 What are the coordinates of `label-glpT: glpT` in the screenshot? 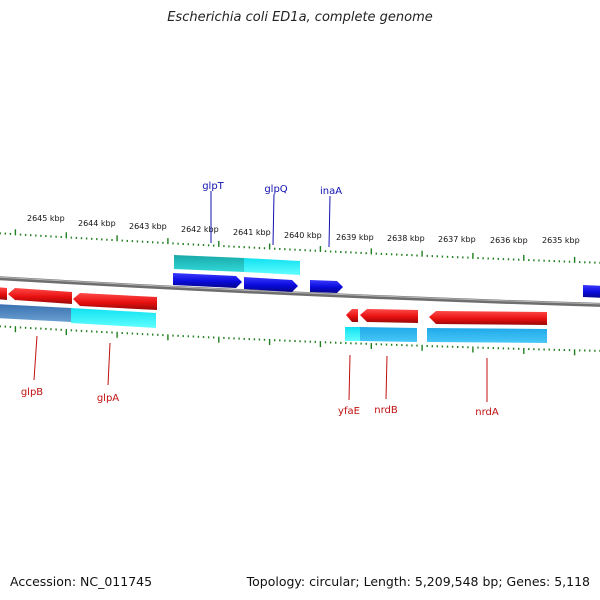 It's located at (213, 186).